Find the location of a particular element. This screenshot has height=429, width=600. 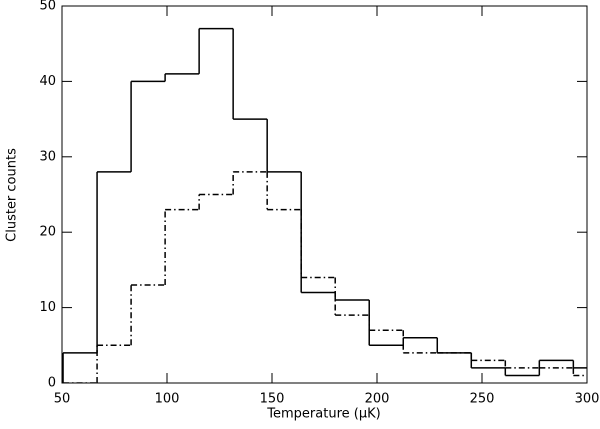

x-tick-label: 150 is located at coordinates (272, 399).